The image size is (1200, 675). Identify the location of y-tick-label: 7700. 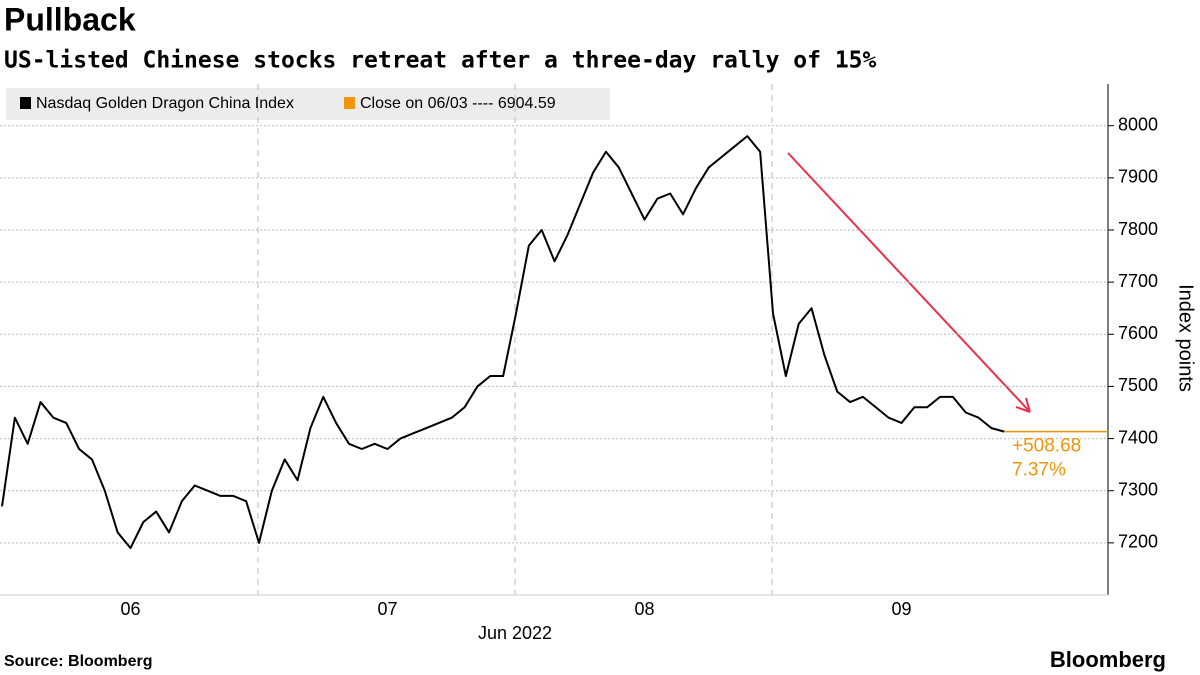
(1138, 281).